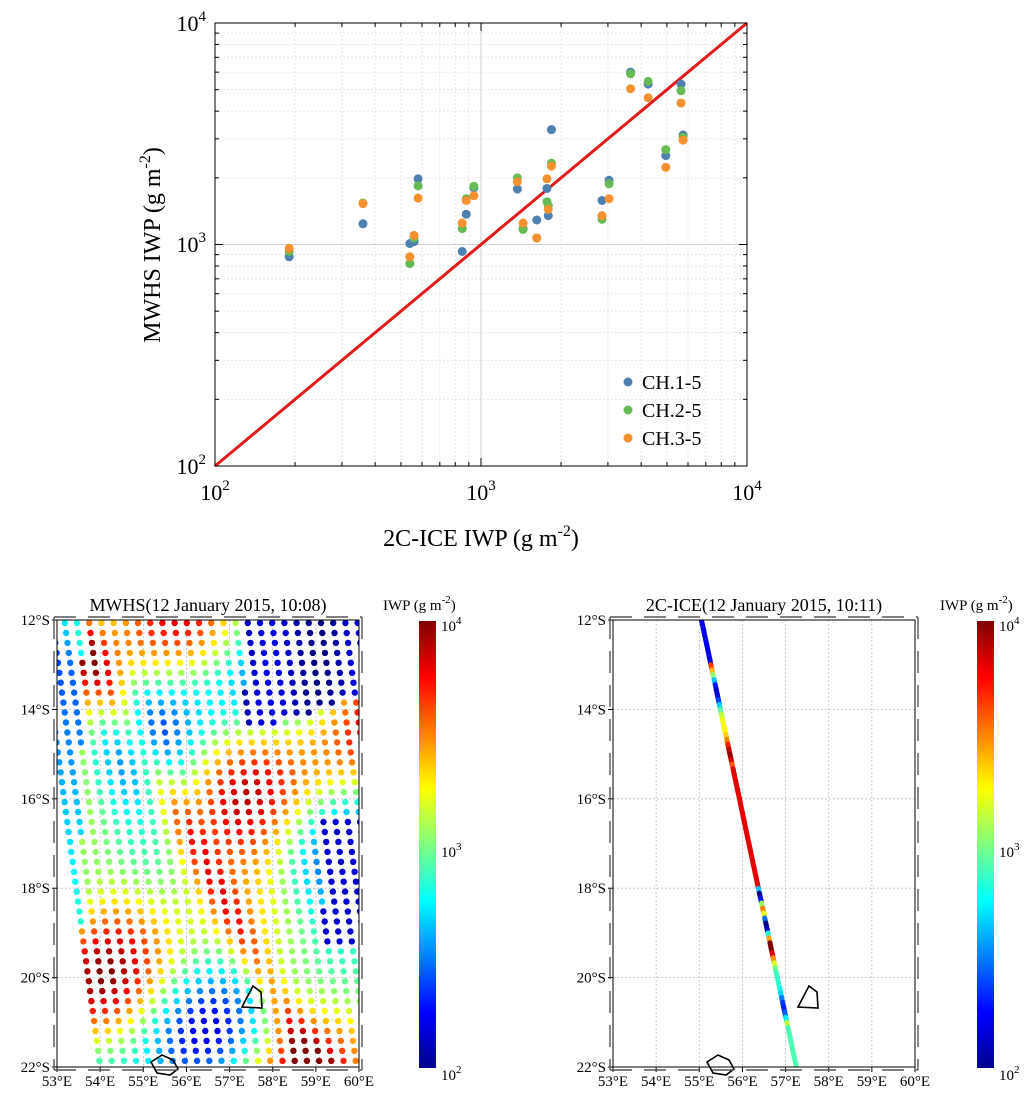  I want to click on lat-label: 16°S, so click(591, 800).